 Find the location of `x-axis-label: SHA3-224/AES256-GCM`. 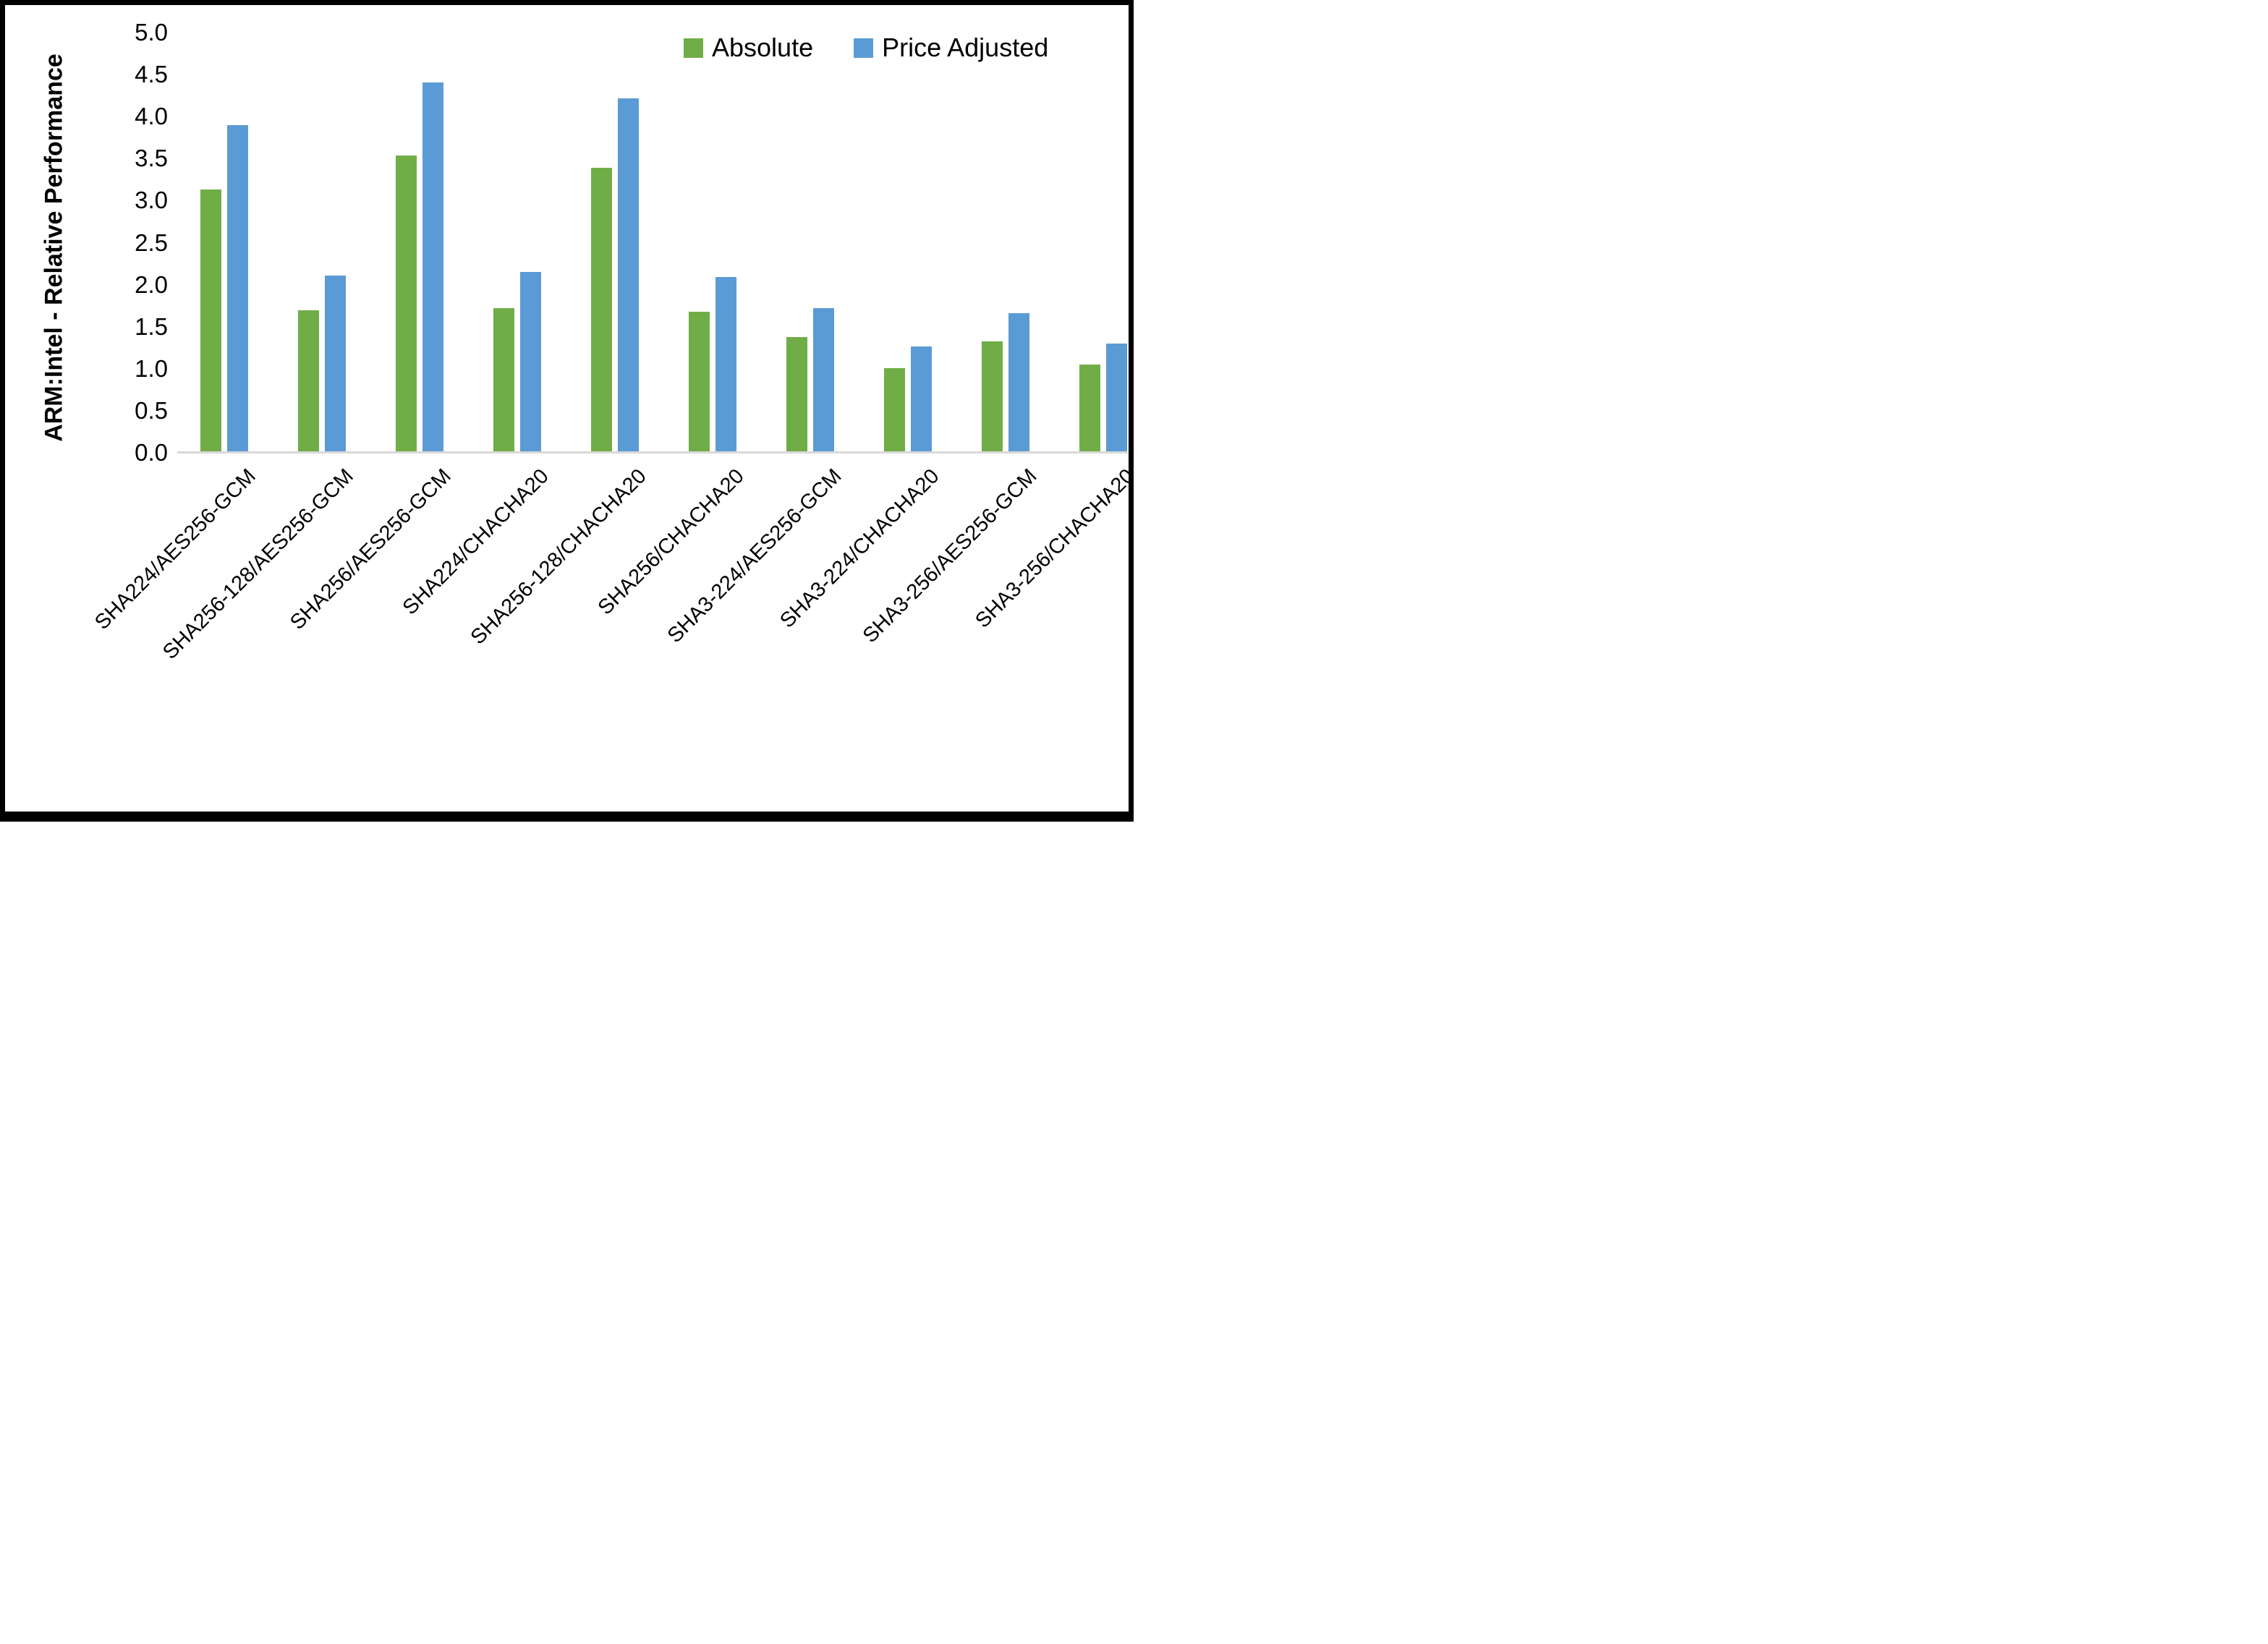

x-axis-label: SHA3-224/AES256-GCM is located at coordinates (754, 556).